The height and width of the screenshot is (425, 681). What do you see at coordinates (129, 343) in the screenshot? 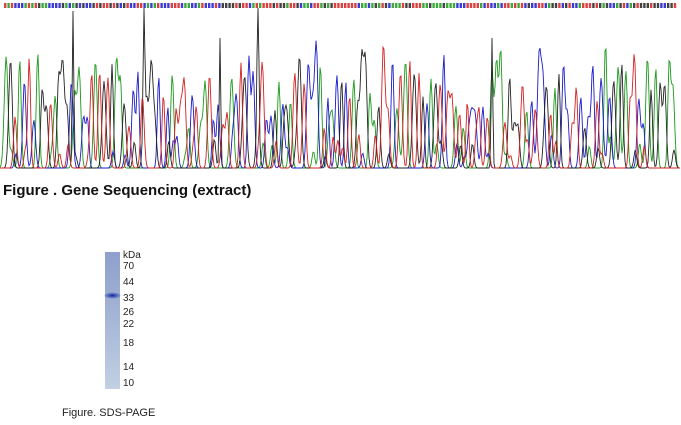
I see `marker-label: 18` at bounding box center [129, 343].